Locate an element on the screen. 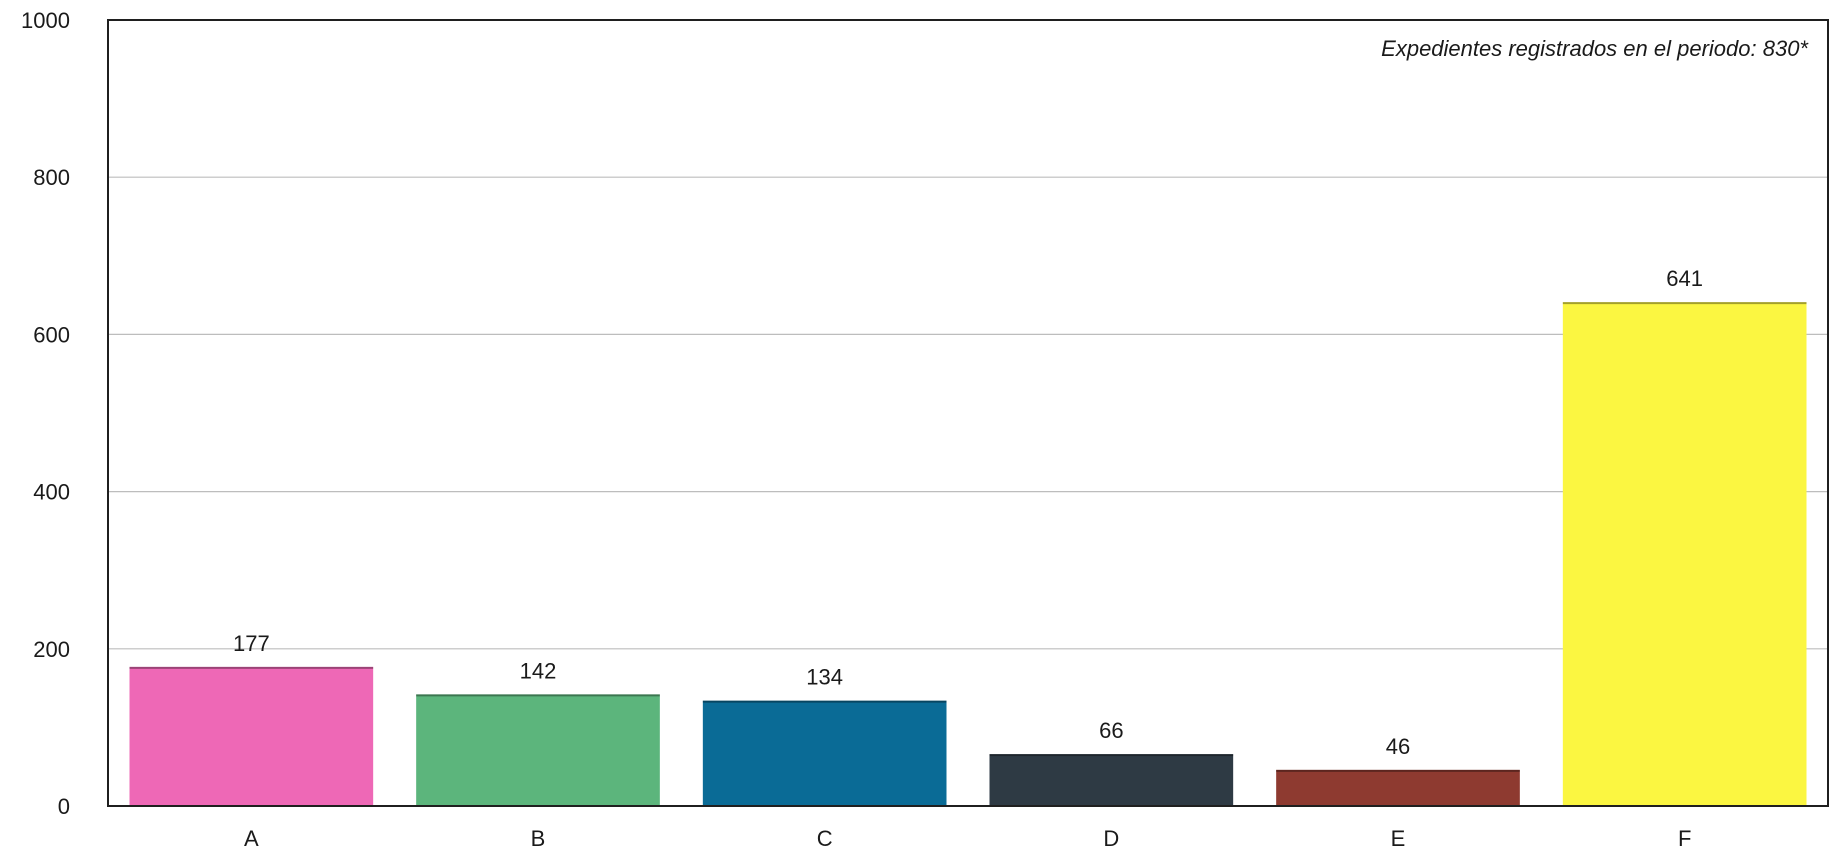  y-tick-label: 800 is located at coordinates (51, 177).